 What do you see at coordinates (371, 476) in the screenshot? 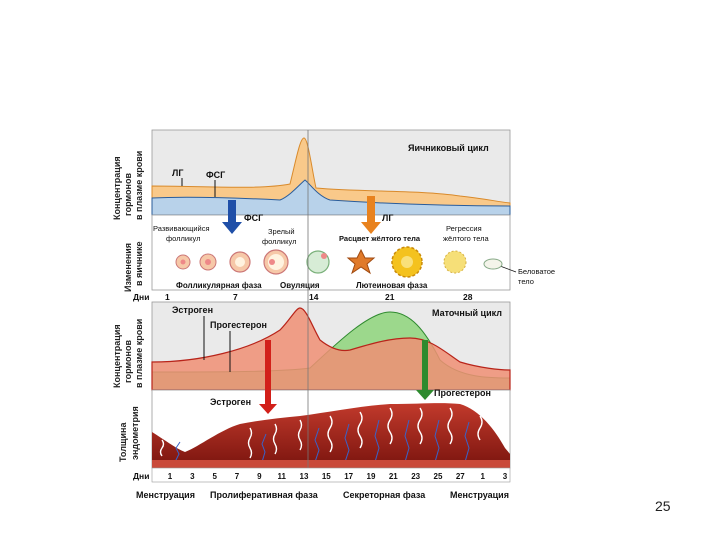
I see `day-bottom-tick: 19` at bounding box center [371, 476].